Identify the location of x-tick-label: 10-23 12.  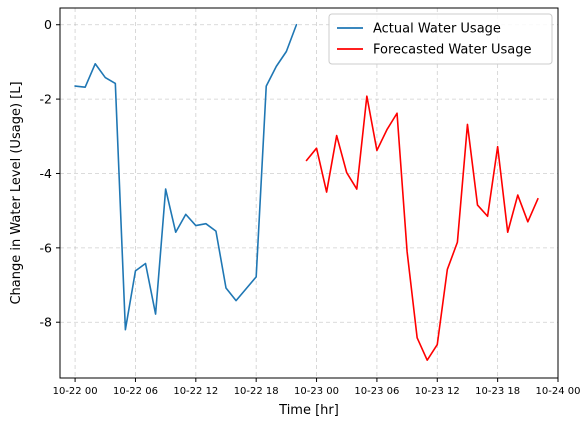
(437, 391).